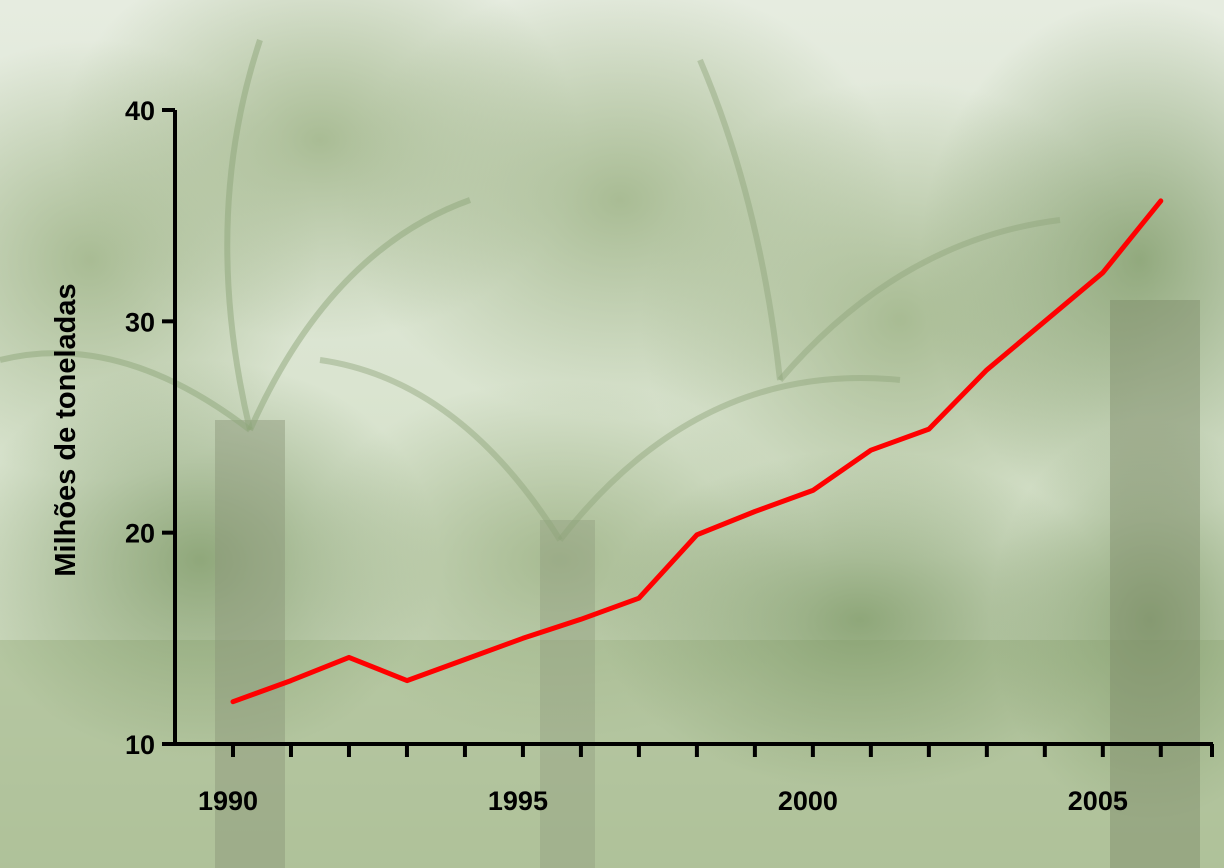 The height and width of the screenshot is (868, 1224). I want to click on y-tick-label: 40, so click(140, 111).